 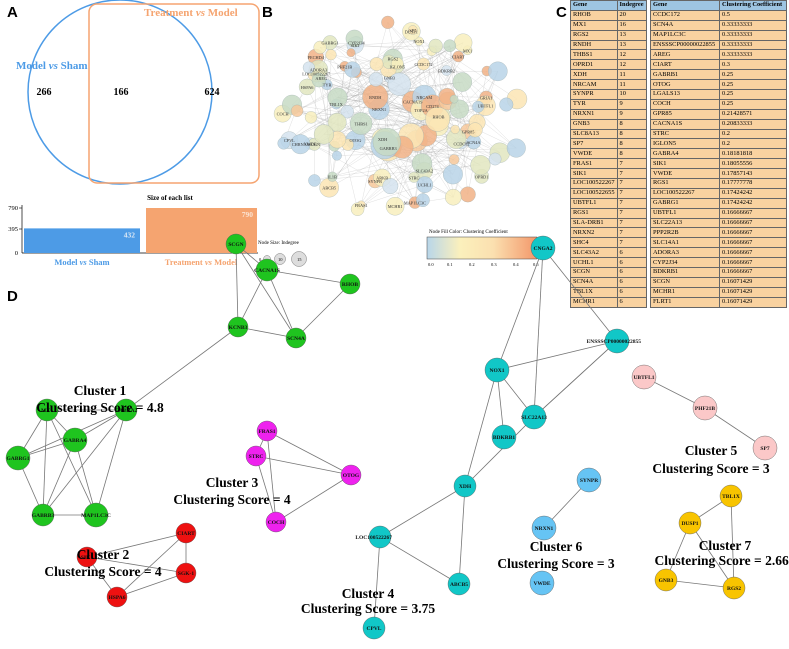 What do you see at coordinates (235, 245) in the screenshot?
I see `cluster-node-label: SCGN` at bounding box center [235, 245].